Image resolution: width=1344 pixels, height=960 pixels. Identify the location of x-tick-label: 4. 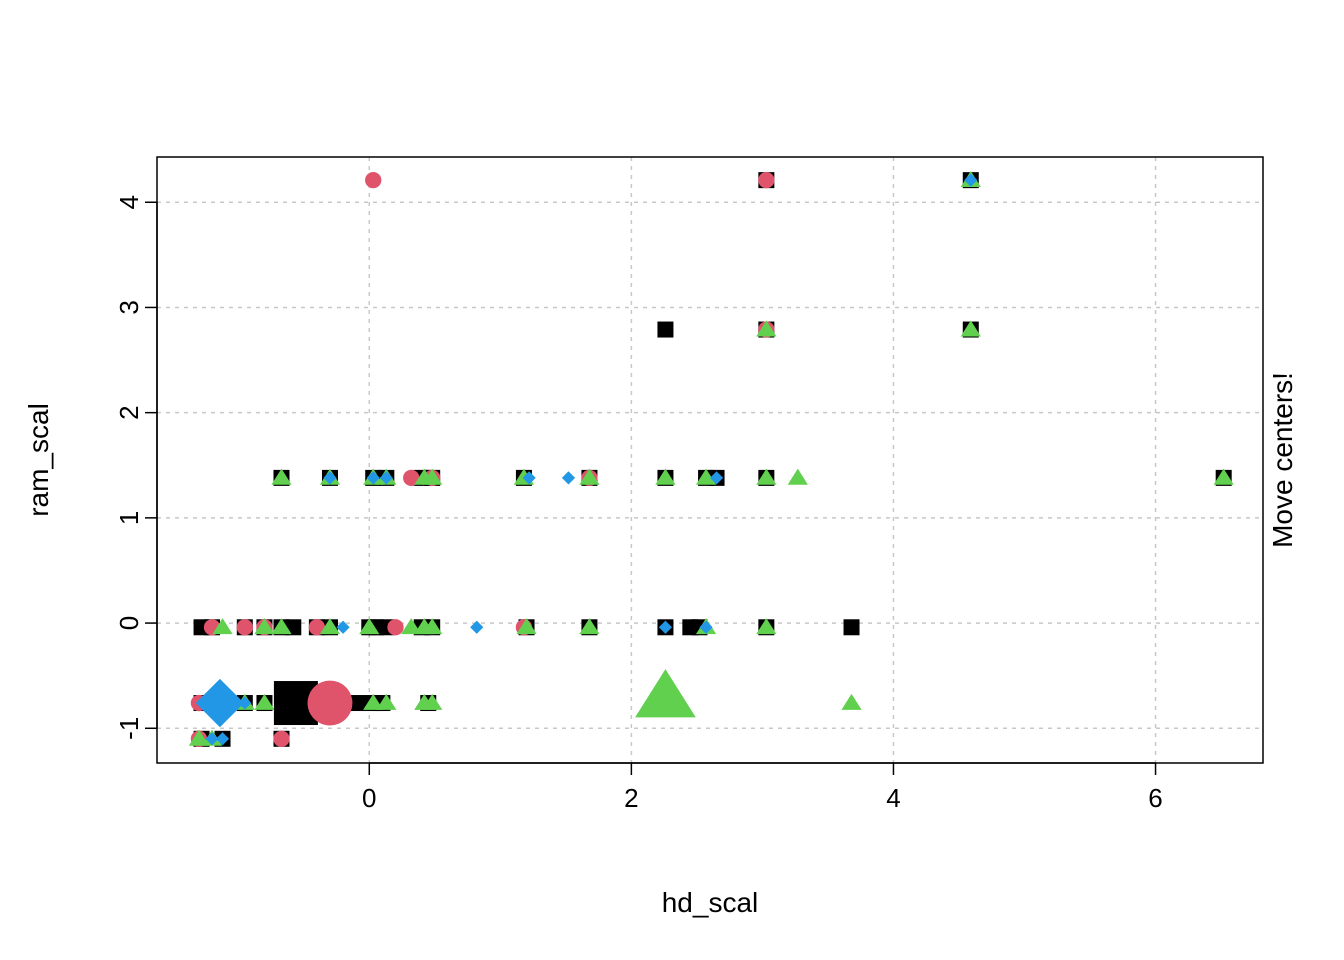
(893, 798).